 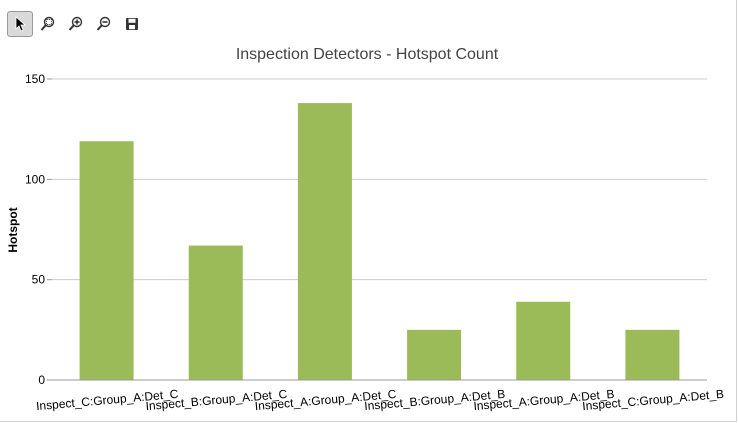 I want to click on zoom-out-icon, so click(x=103, y=23).